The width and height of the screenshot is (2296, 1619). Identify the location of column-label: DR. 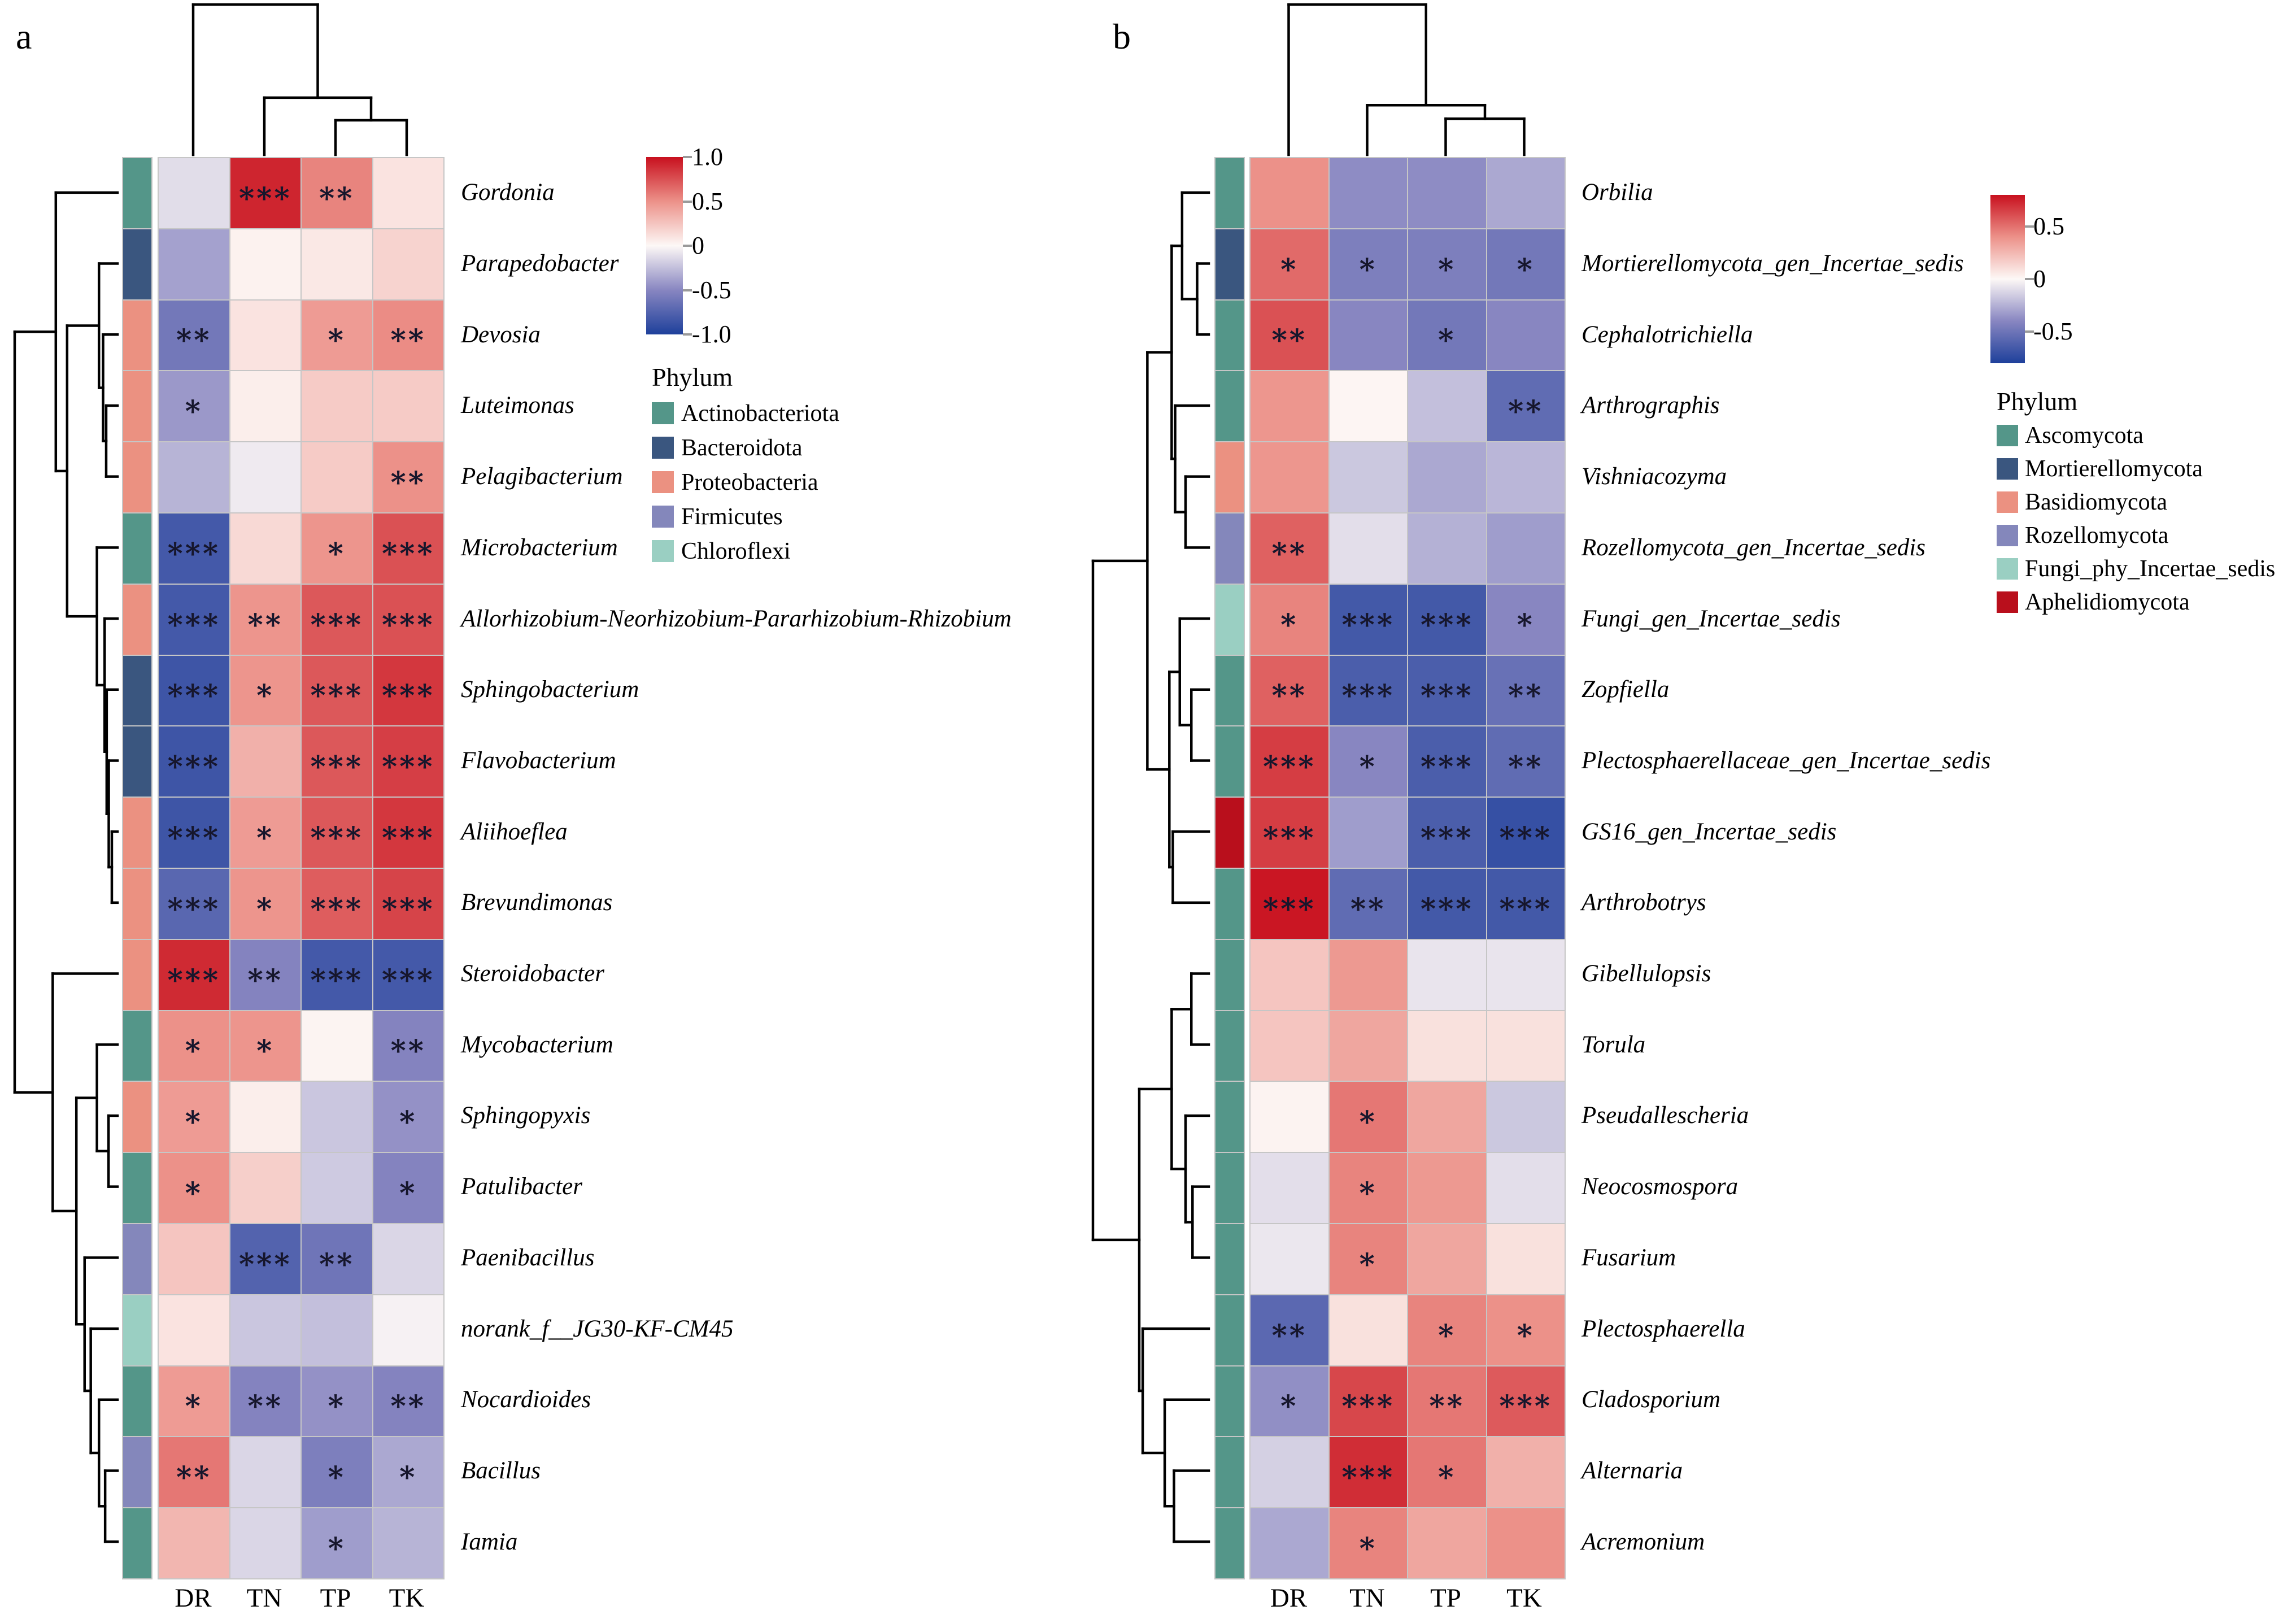
(1289, 1598).